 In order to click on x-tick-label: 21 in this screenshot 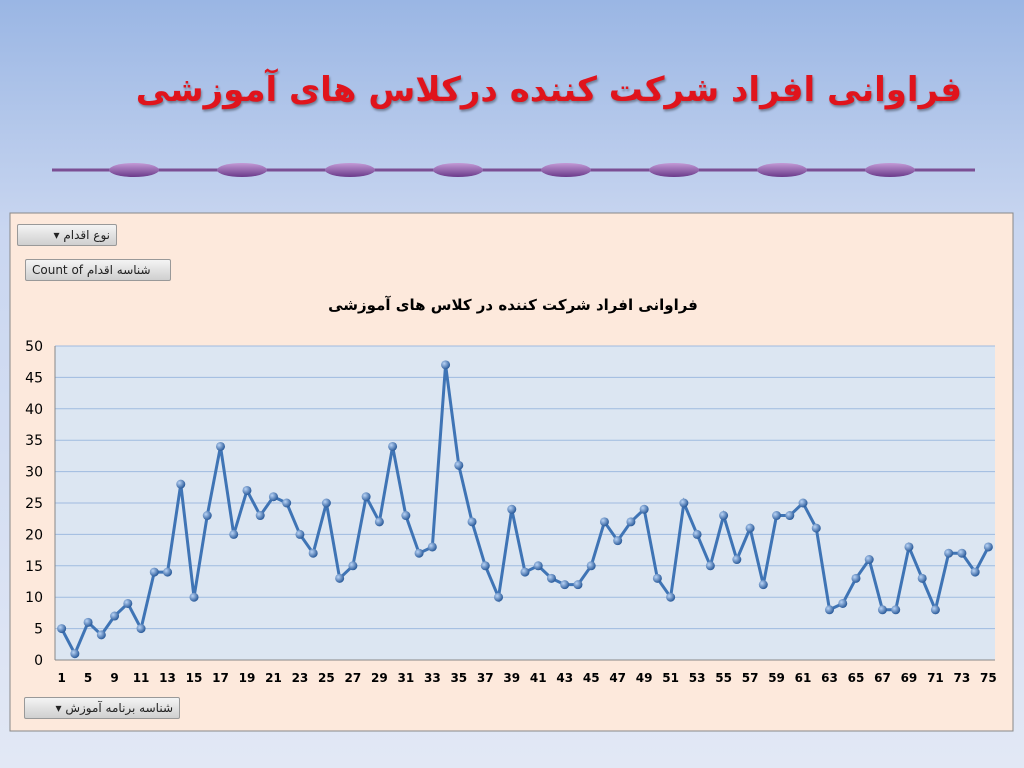, I will do `click(273, 678)`.